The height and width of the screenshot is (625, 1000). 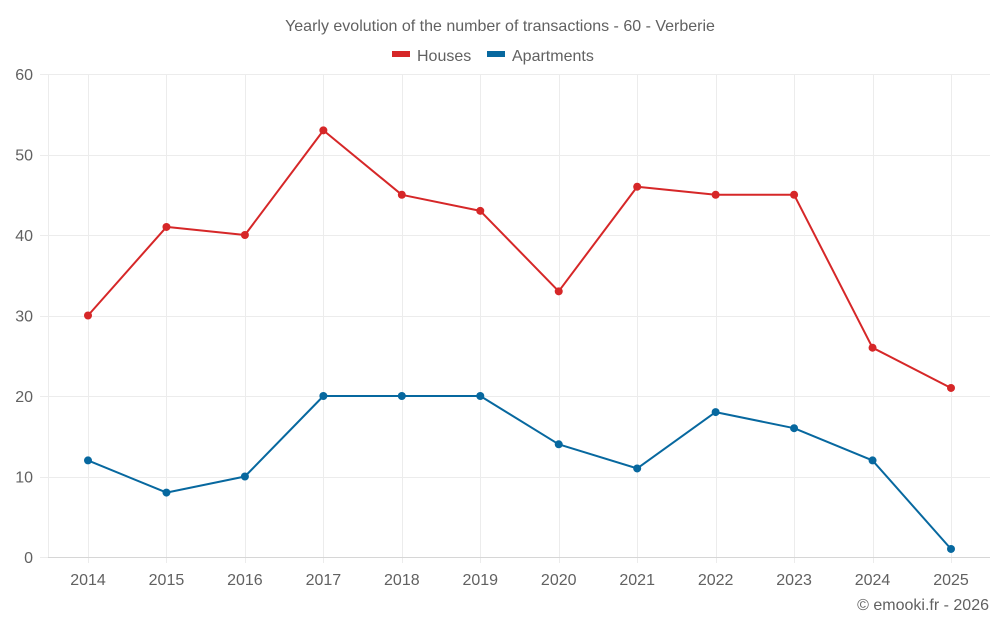 I want to click on legend-label-houses: Houses, so click(x=444, y=56).